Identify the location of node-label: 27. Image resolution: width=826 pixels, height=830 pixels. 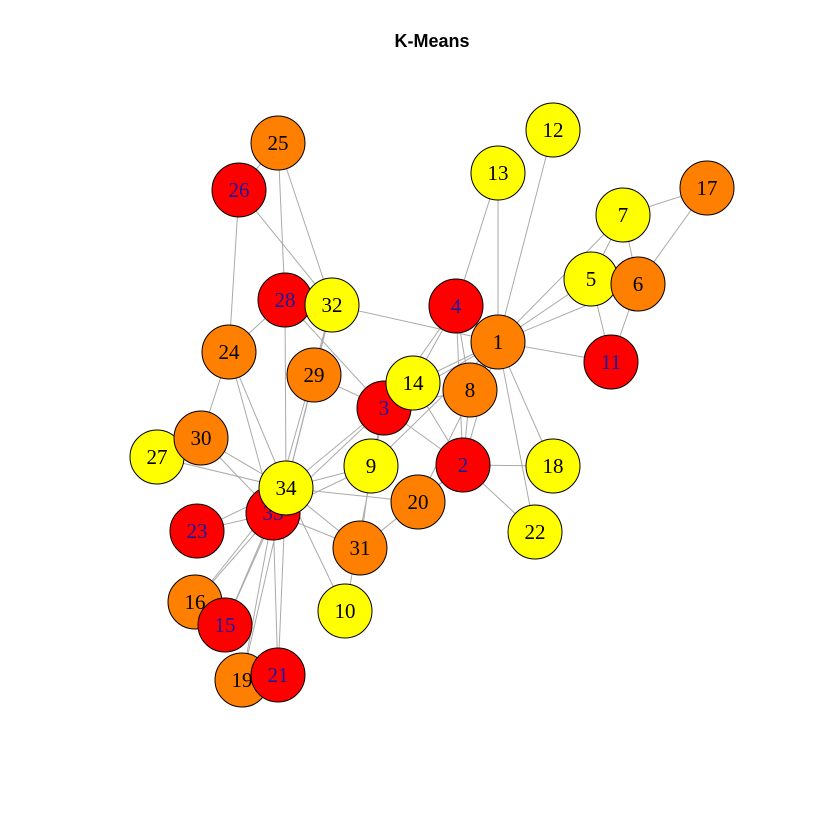
(157, 457).